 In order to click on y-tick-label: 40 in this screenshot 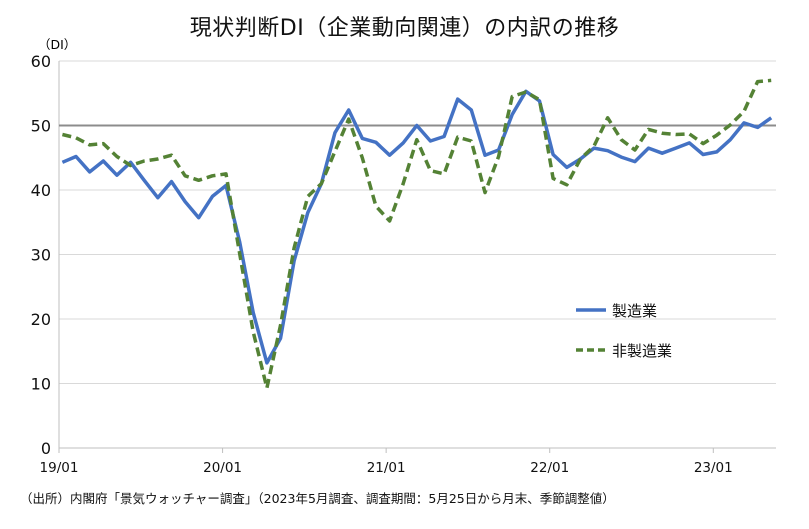, I will do `click(41, 190)`.